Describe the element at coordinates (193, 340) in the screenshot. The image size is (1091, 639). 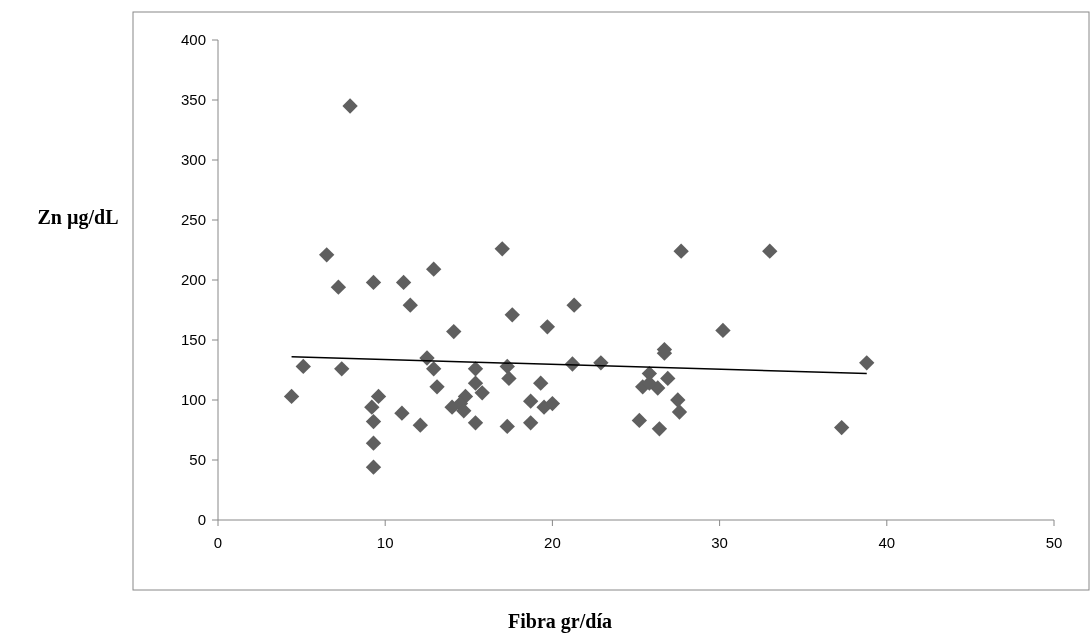
I see `y-tick-label: 150` at that location.